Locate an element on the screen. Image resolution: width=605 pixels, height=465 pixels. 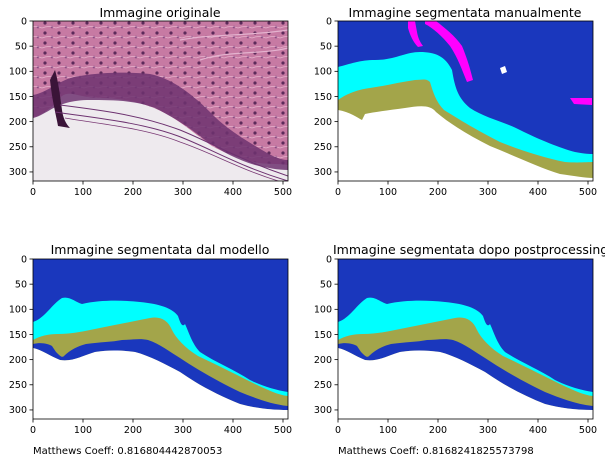
panel-model-segmentation is located at coordinates (160, 339).